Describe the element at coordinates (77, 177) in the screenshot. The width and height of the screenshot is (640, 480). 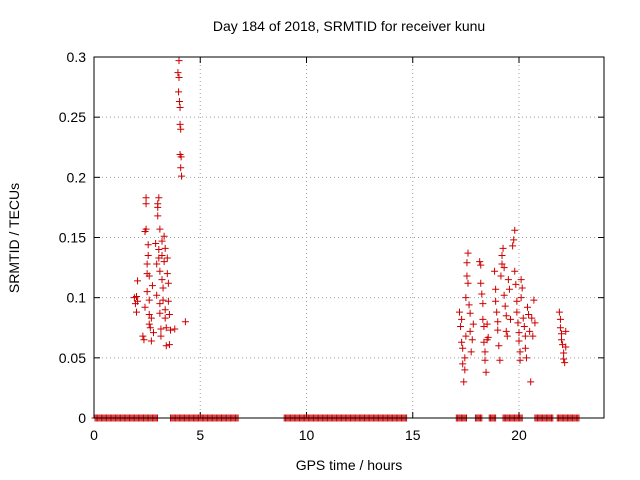
I see `y-tick-label: 0.2` at that location.